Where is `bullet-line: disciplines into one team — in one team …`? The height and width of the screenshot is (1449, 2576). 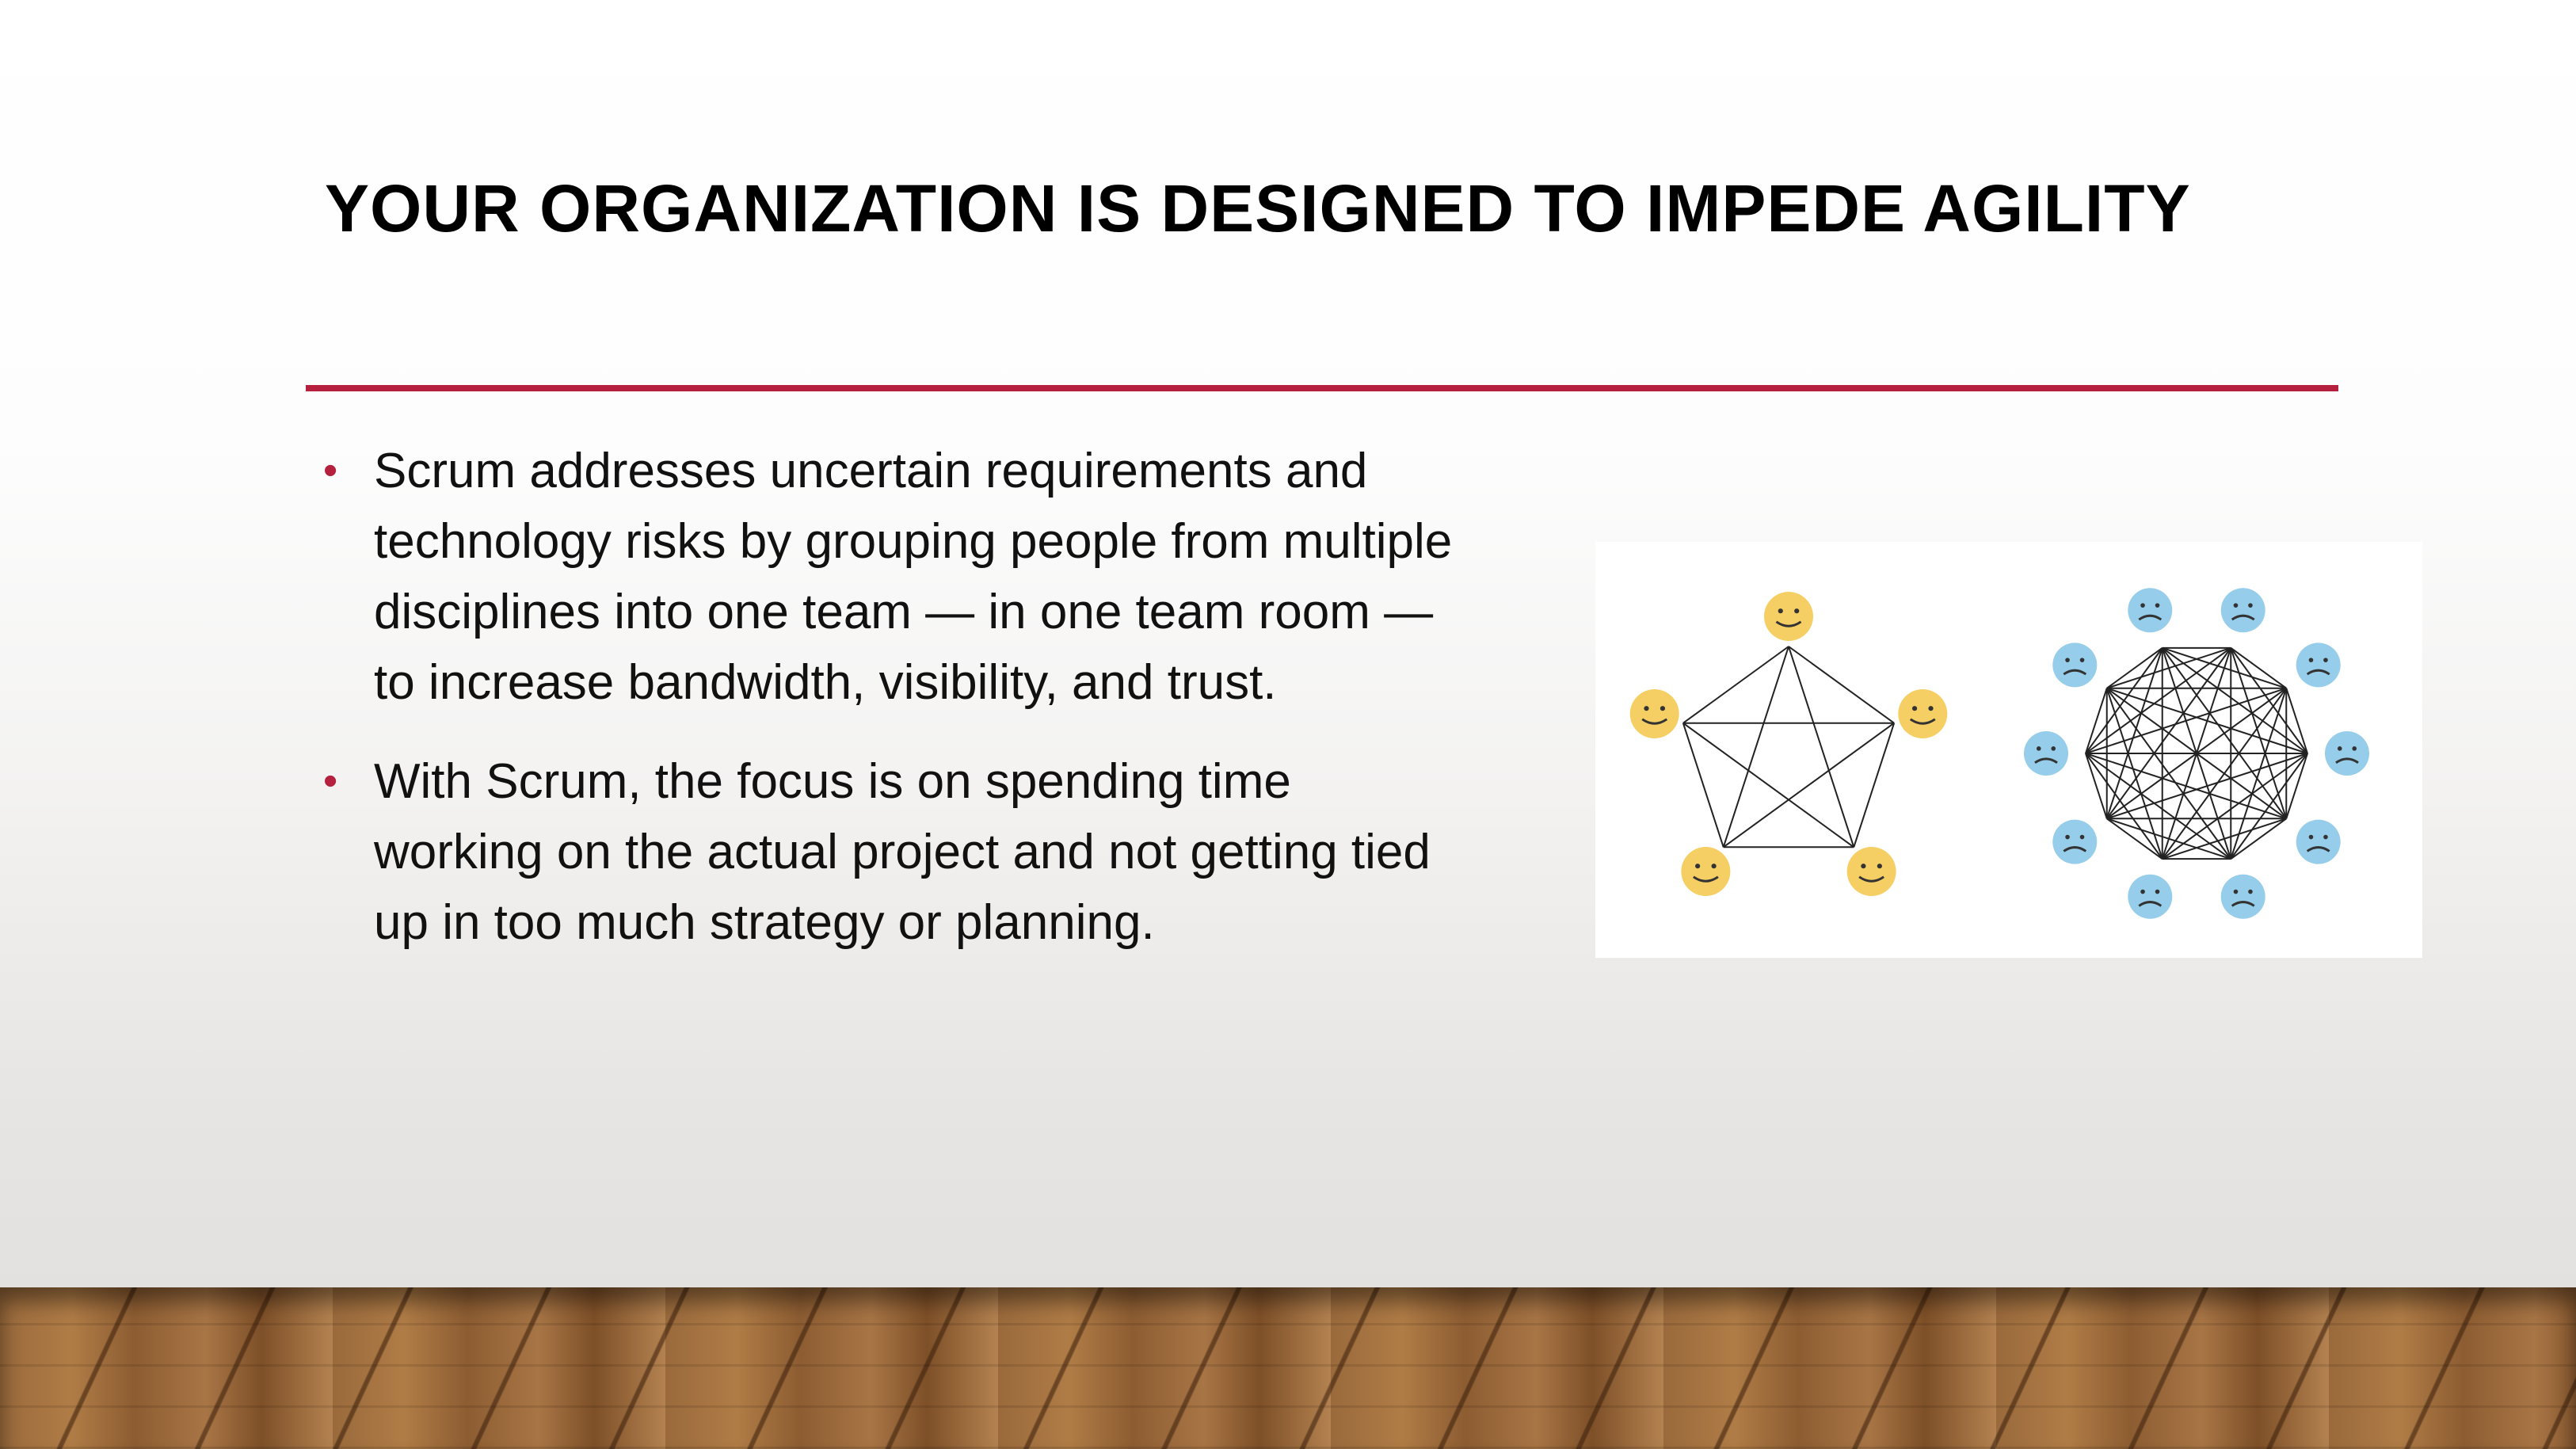 bullet-line: disciplines into one team — in one team … is located at coordinates (904, 612).